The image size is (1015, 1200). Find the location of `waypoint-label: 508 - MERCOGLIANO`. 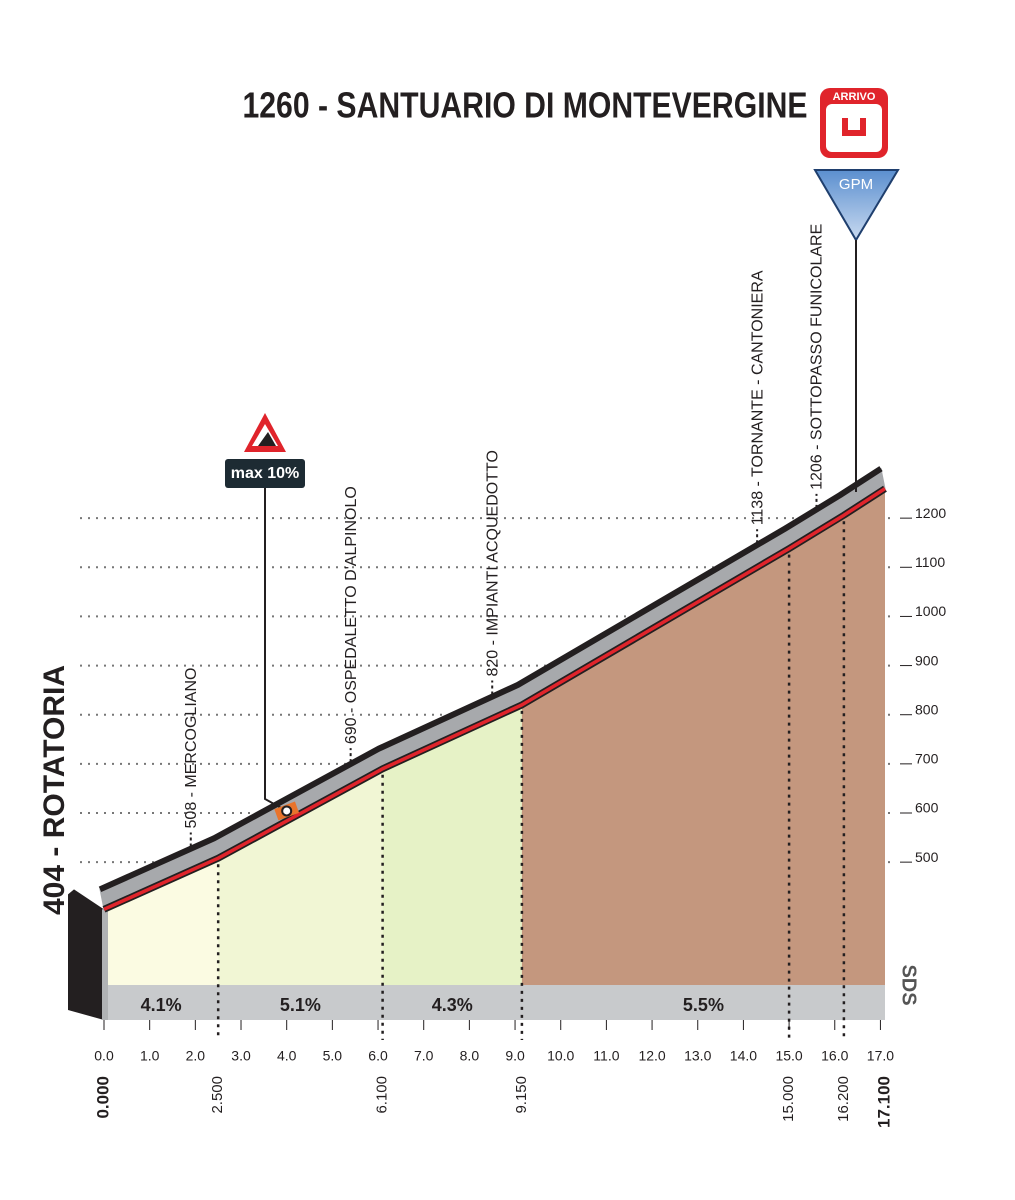

waypoint-label: 508 - MERCOGLIANO is located at coordinates (191, 748).